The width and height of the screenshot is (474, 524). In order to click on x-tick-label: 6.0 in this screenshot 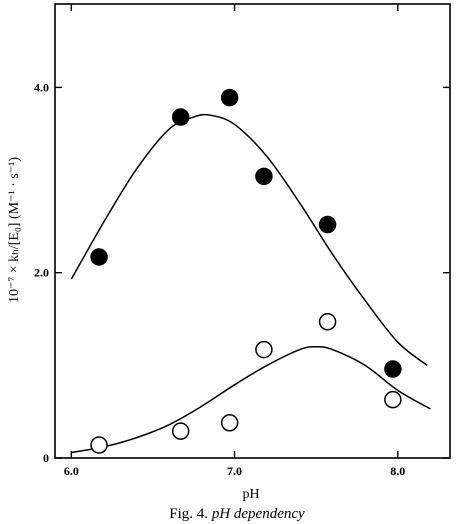, I will do `click(71, 471)`.